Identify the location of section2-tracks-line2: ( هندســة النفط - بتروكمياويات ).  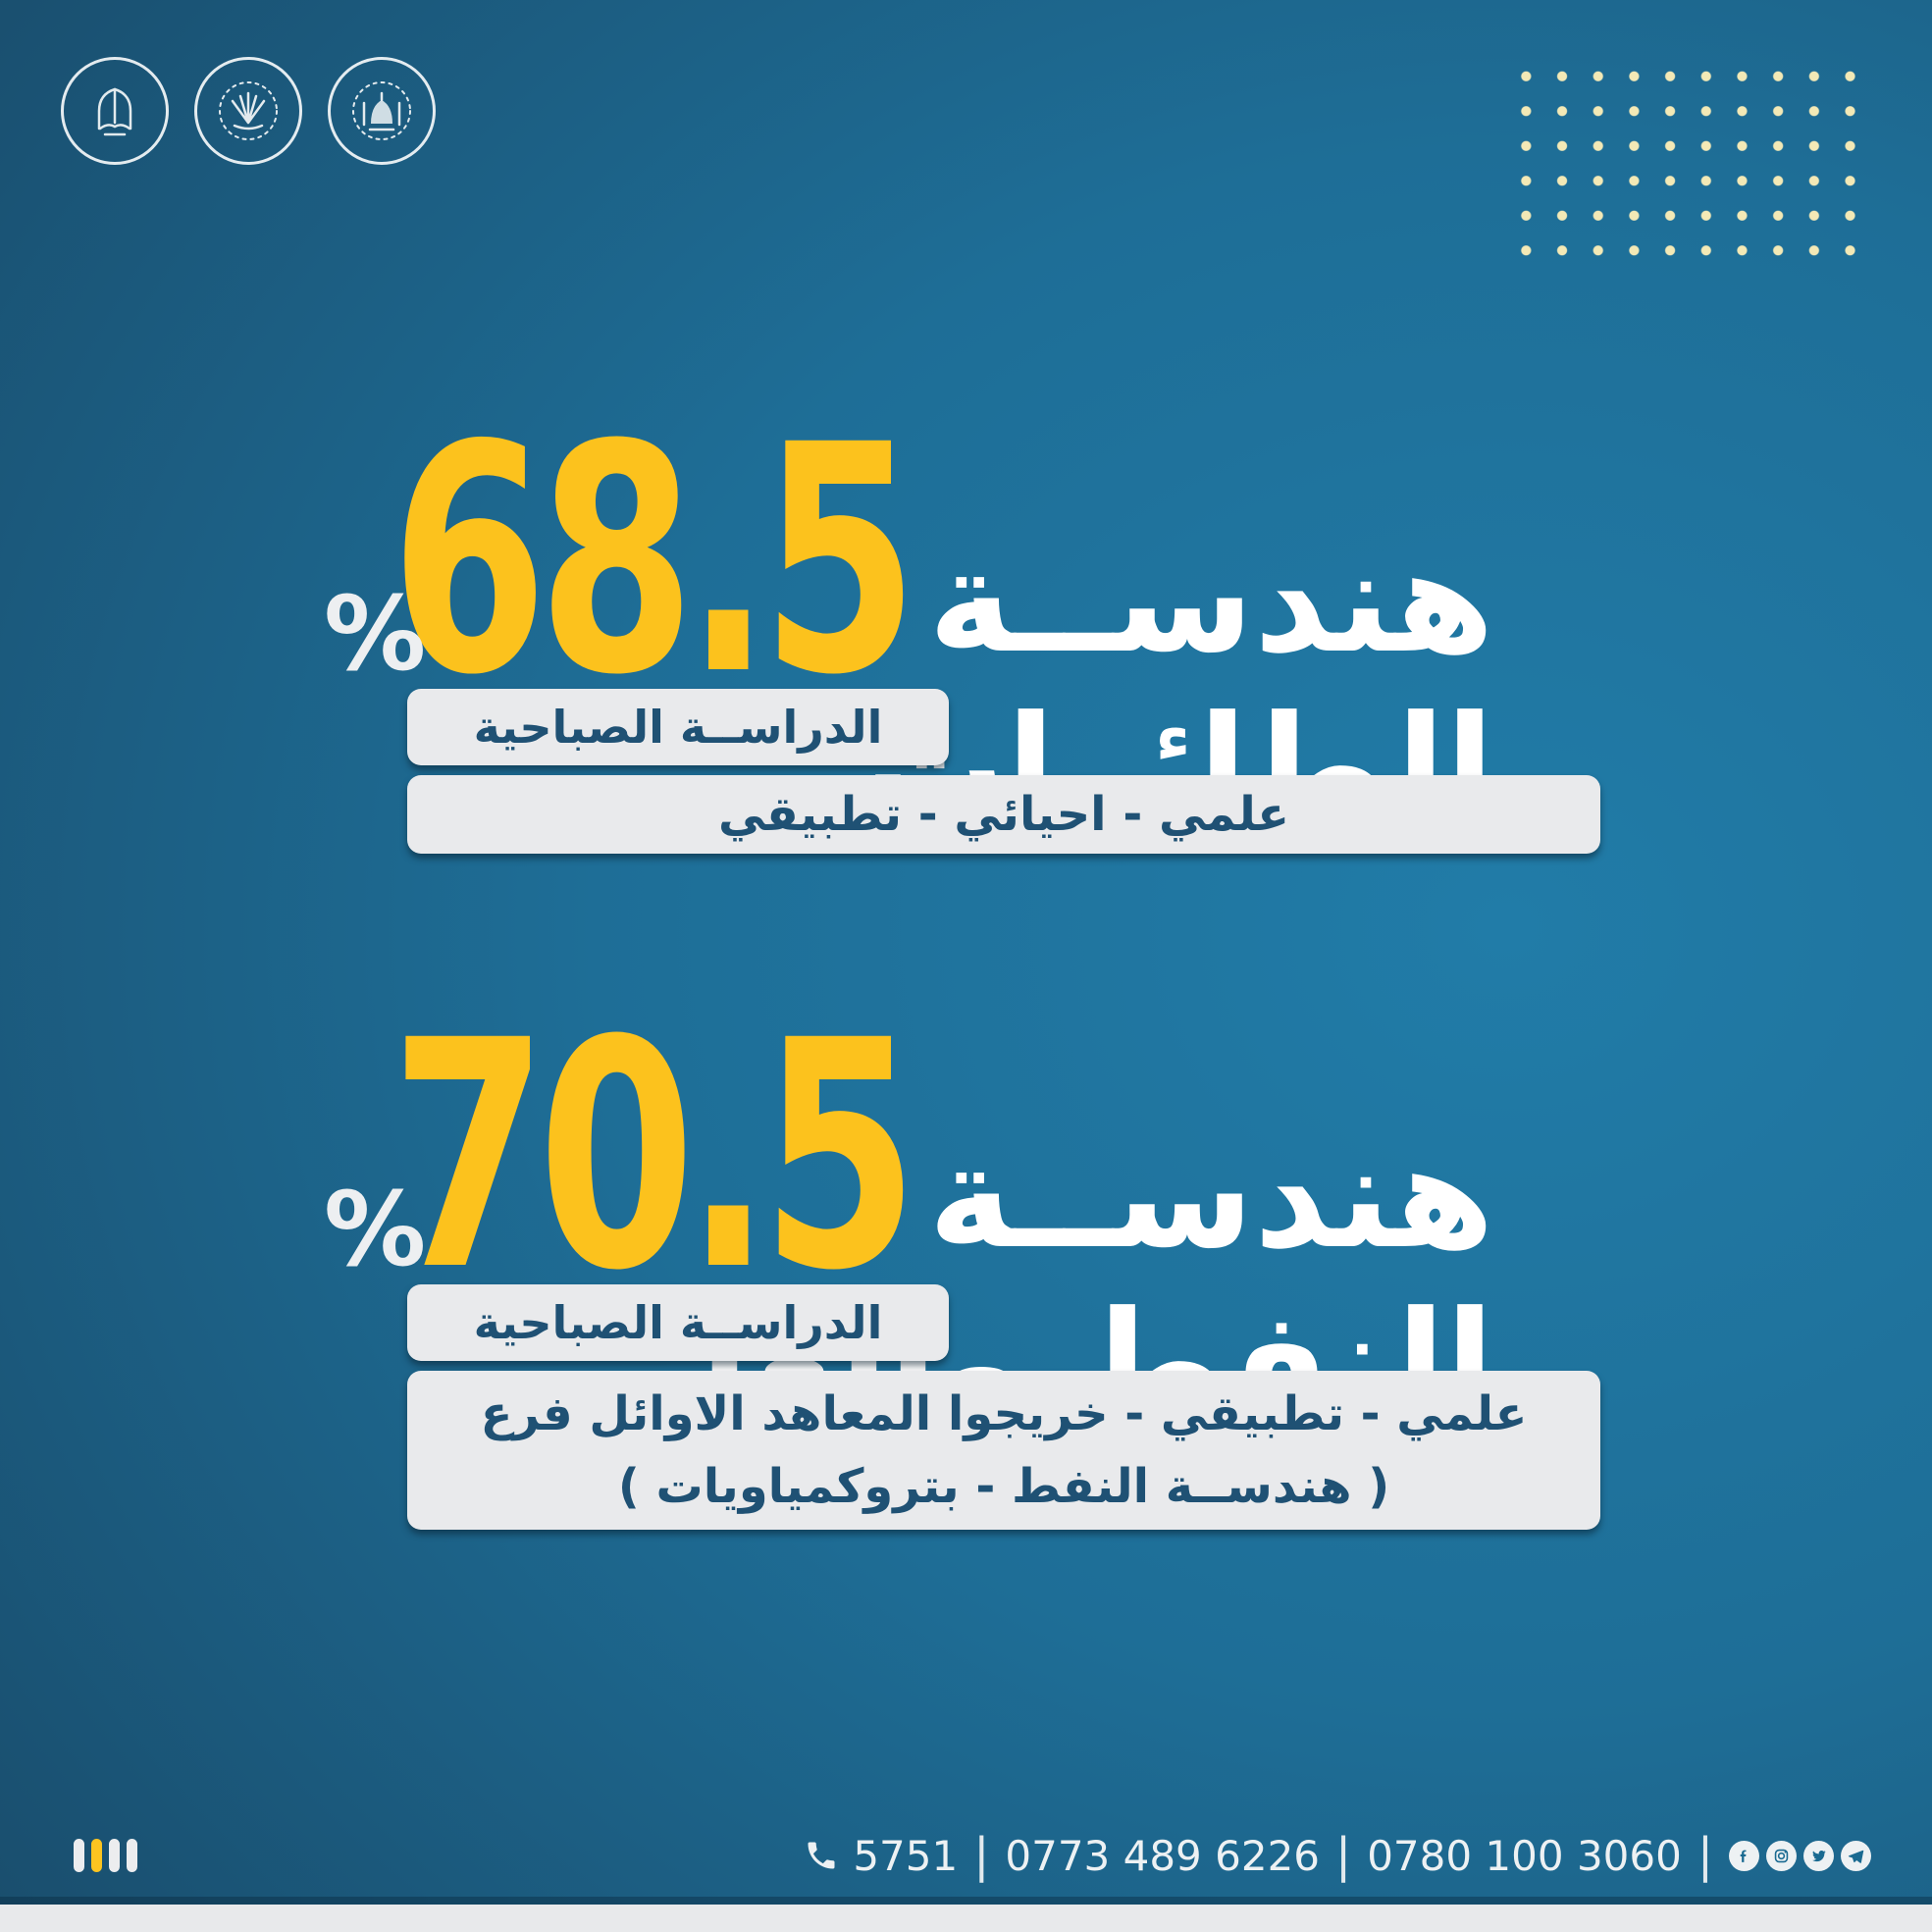
(1003, 1487).